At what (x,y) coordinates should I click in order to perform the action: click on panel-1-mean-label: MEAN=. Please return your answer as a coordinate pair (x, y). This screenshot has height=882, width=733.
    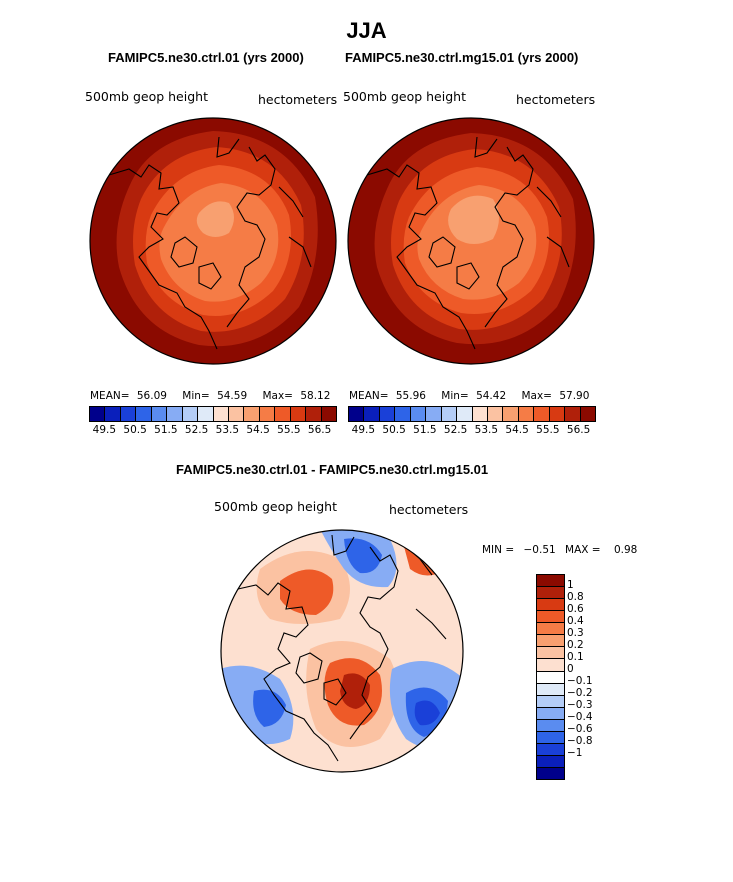
    Looking at the image, I should click on (110, 396).